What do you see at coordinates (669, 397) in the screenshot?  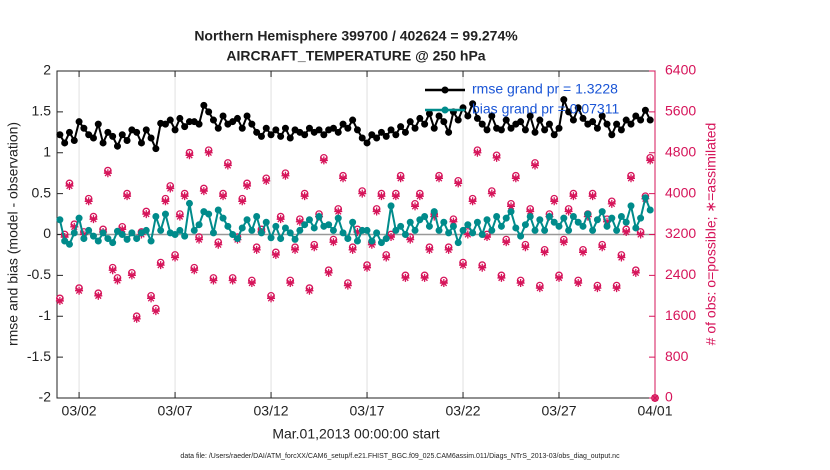 I see `y2-tick-label: 0` at bounding box center [669, 397].